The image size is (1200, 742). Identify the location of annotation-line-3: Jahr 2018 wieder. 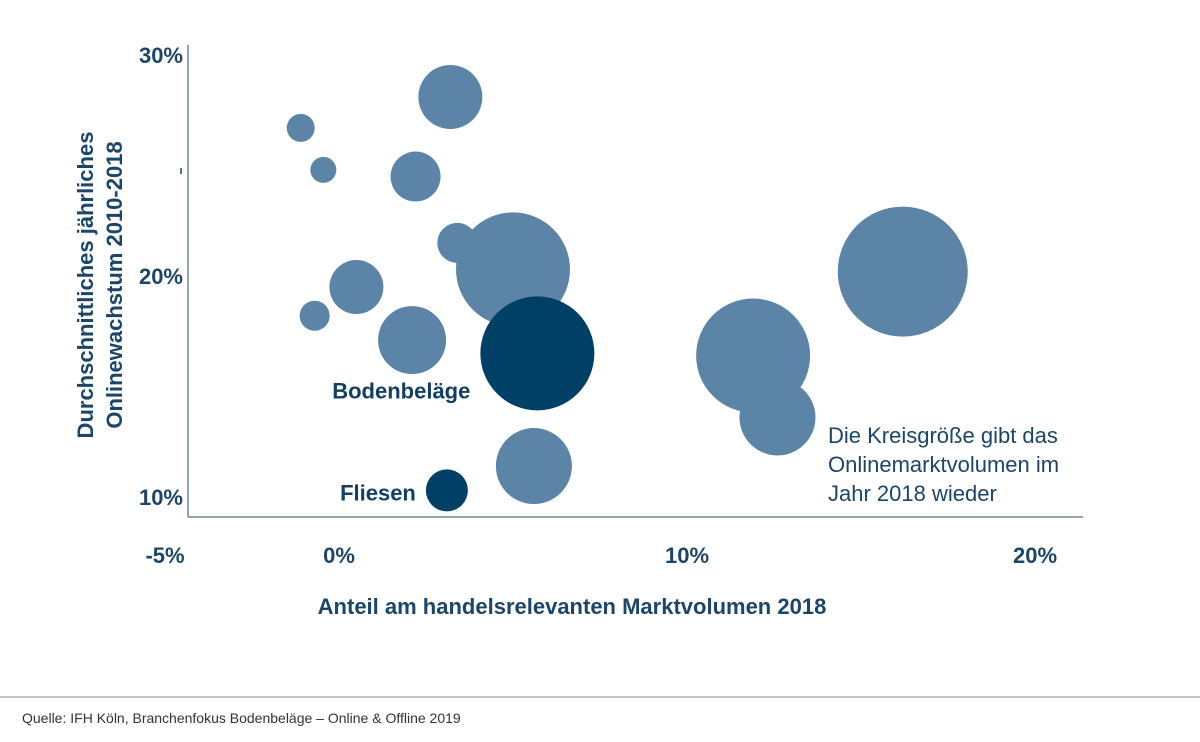
(912, 493).